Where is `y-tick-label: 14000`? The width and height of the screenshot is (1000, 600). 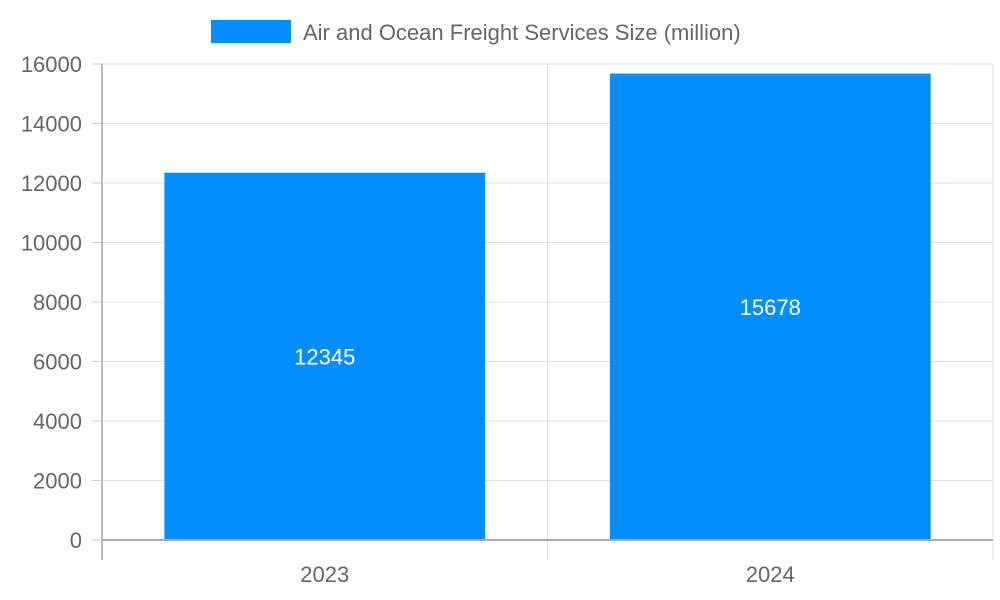 y-tick-label: 14000 is located at coordinates (51, 124).